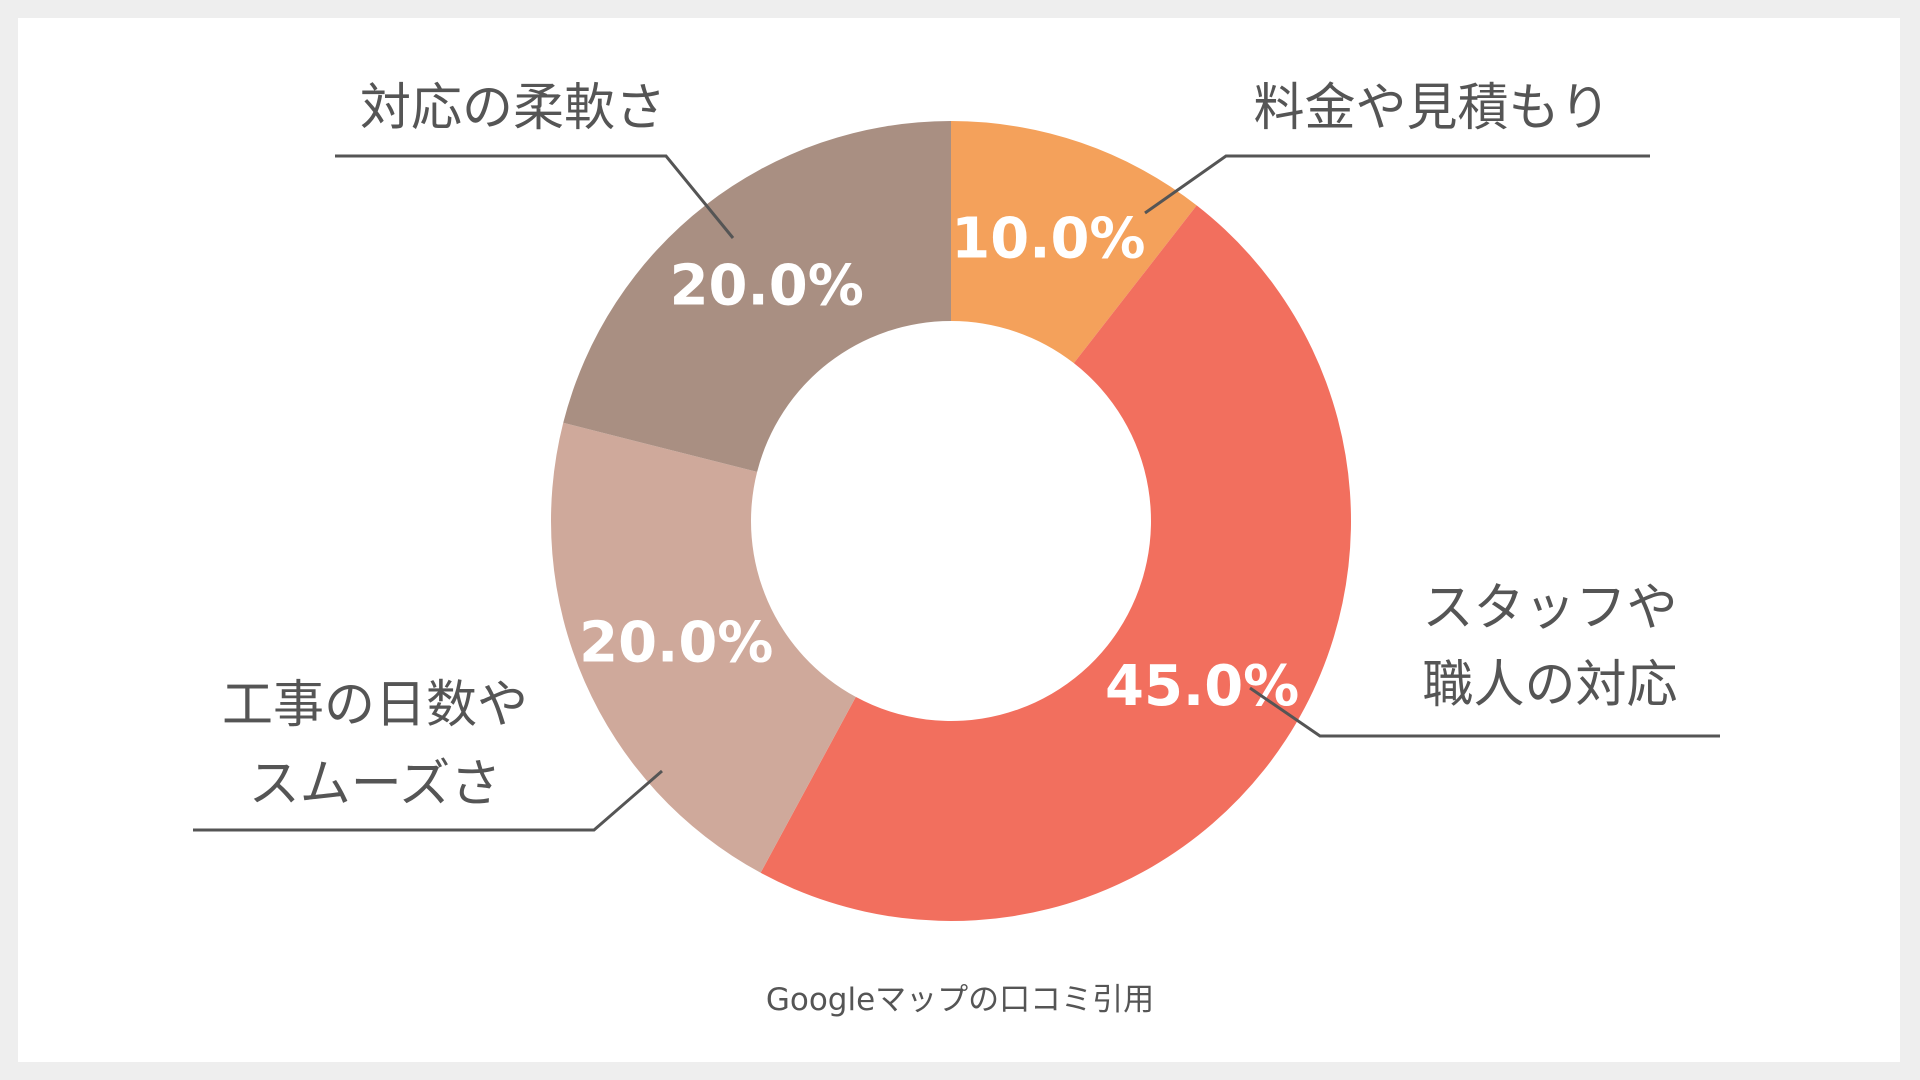 The image size is (1920, 1080). What do you see at coordinates (1431, 108) in the screenshot?
I see `slice-category-label: 料金や見積もり` at bounding box center [1431, 108].